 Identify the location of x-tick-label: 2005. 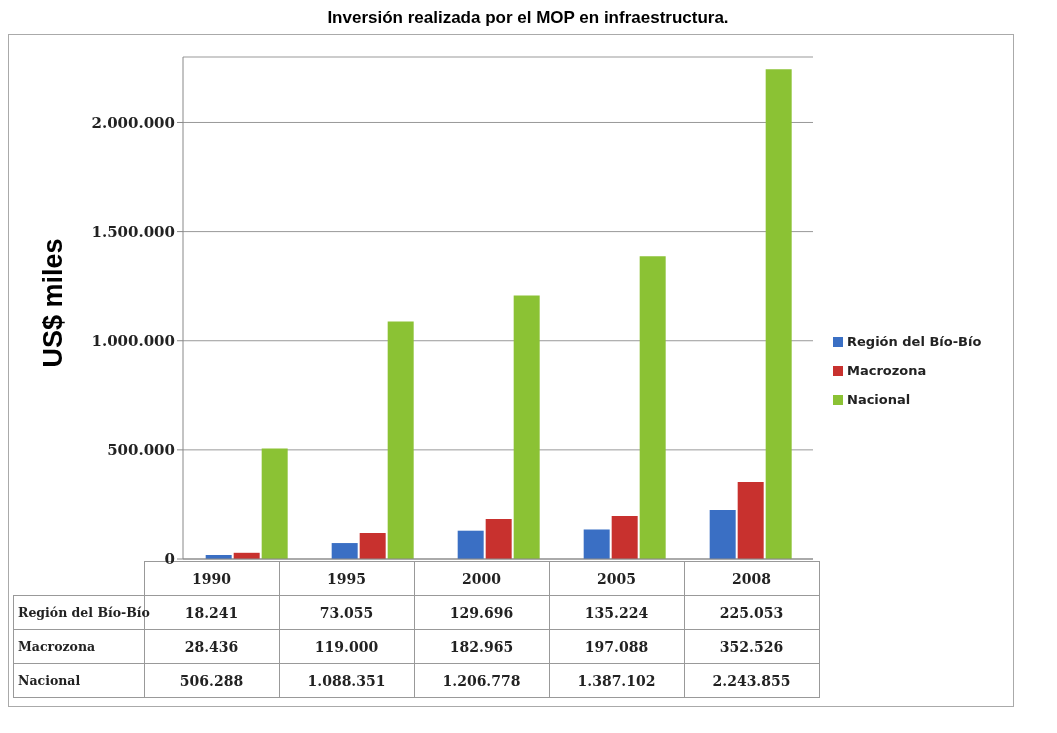
(616, 578).